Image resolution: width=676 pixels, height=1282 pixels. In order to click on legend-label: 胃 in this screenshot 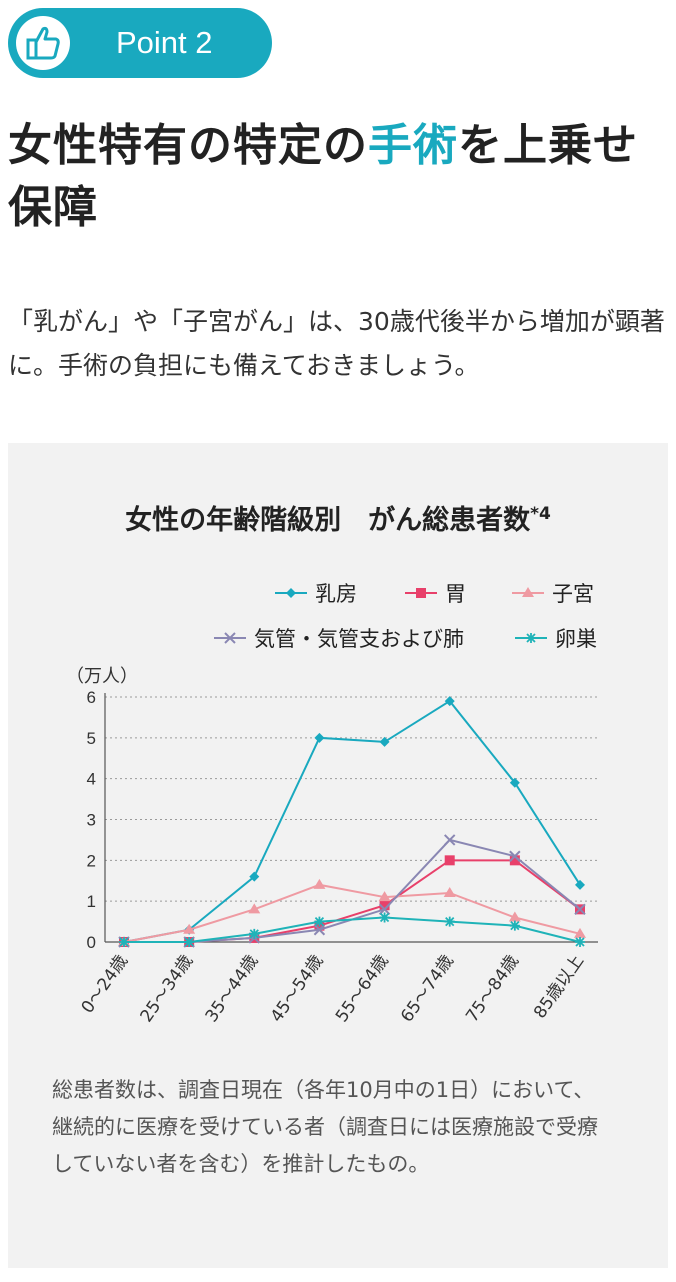, I will do `click(455, 594)`.